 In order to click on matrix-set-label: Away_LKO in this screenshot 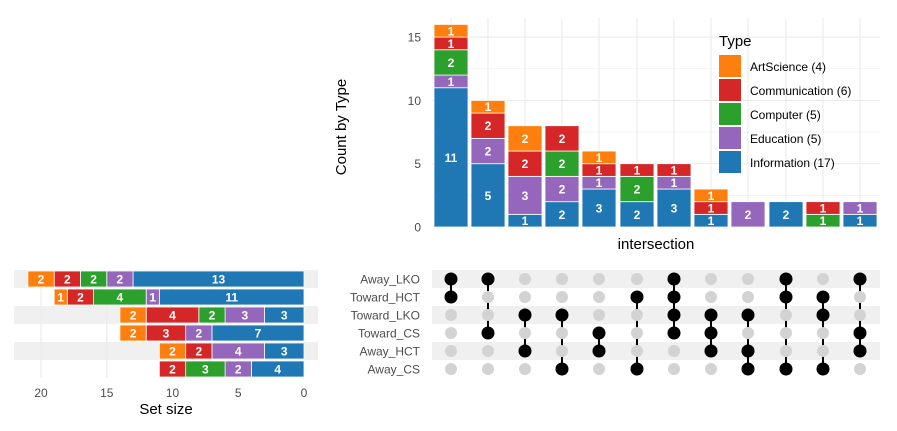, I will do `click(390, 280)`.